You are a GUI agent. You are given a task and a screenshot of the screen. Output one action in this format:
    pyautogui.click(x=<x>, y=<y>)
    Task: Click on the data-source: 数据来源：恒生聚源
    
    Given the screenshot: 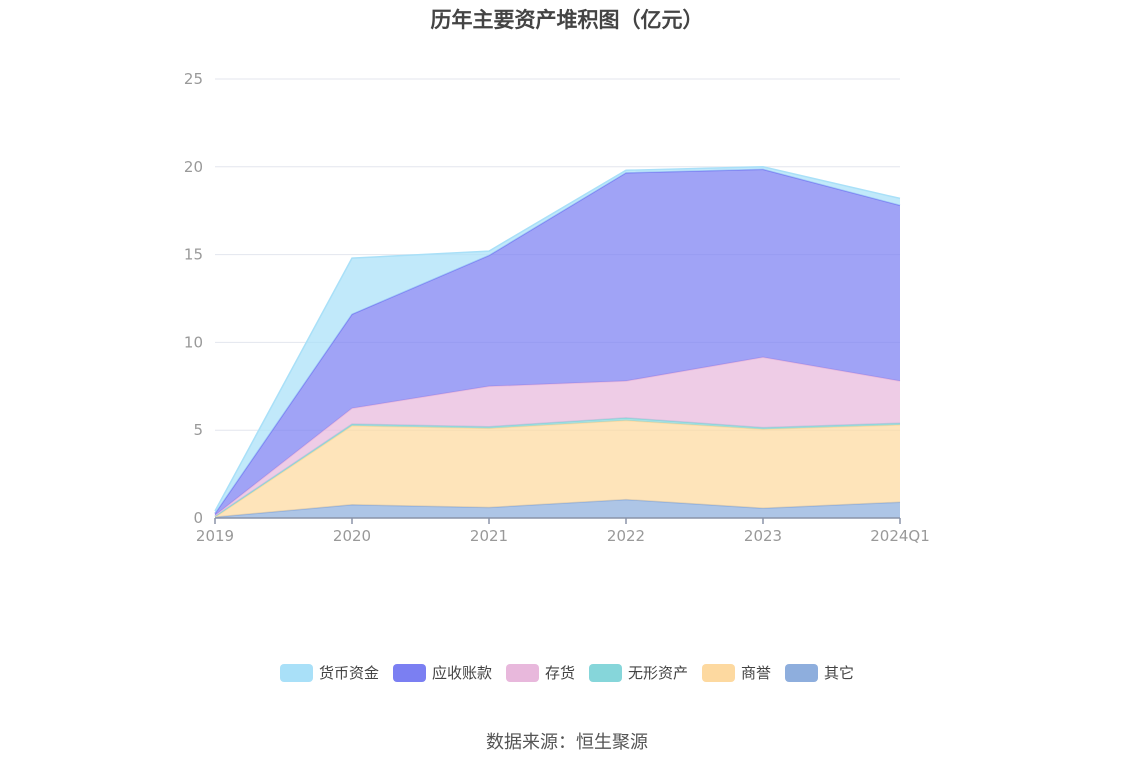 What is the action you would take?
    pyautogui.click(x=567, y=742)
    